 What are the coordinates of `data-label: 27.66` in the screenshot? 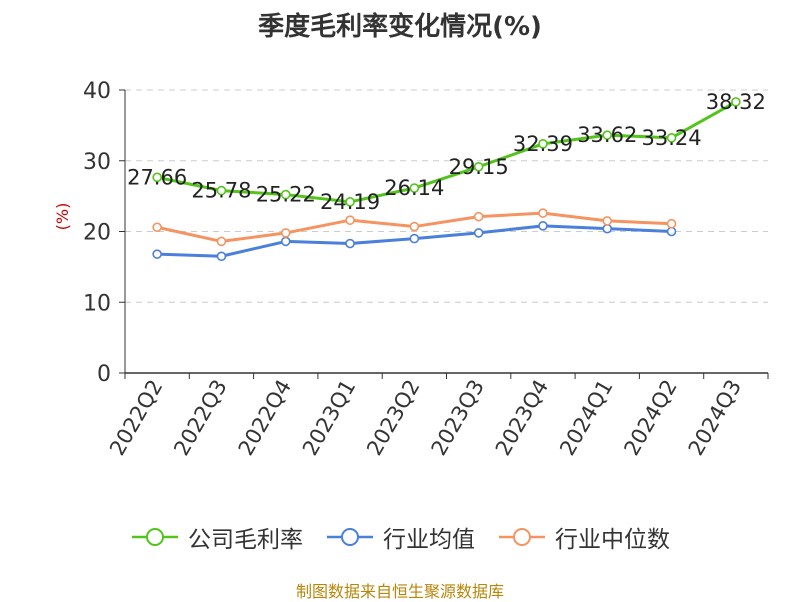 It's located at (157, 177).